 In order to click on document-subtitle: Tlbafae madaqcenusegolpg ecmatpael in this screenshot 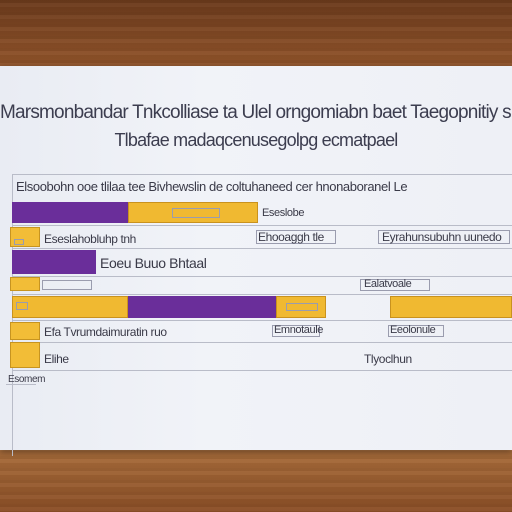, I will do `click(256, 140)`.